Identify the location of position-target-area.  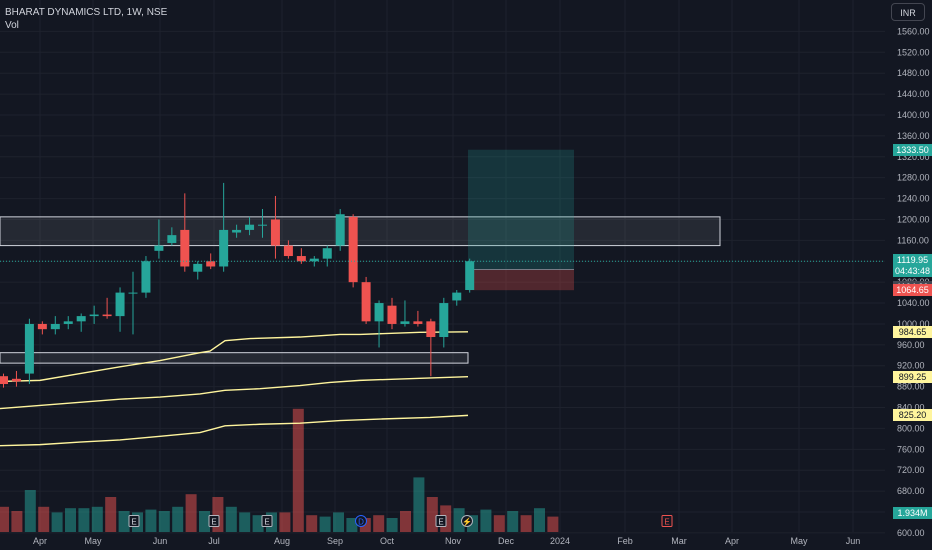
(521, 209).